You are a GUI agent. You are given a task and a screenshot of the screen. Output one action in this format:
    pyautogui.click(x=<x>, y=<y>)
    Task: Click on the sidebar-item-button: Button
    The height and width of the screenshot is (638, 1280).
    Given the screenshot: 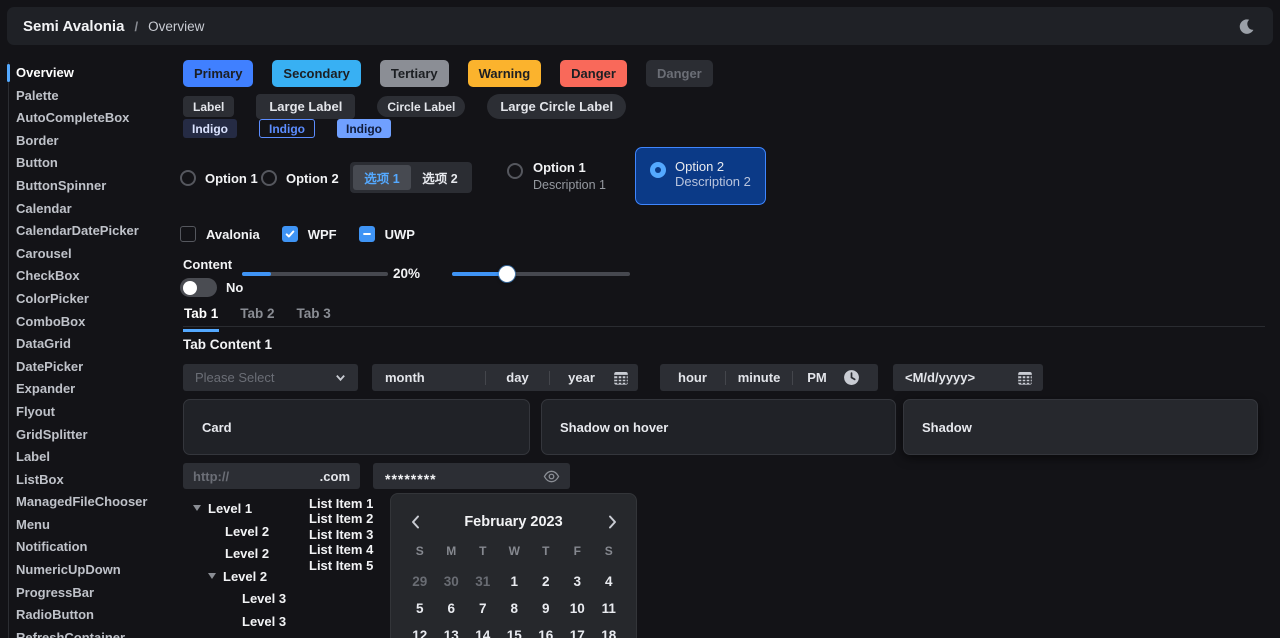 What is the action you would take?
    pyautogui.click(x=37, y=163)
    